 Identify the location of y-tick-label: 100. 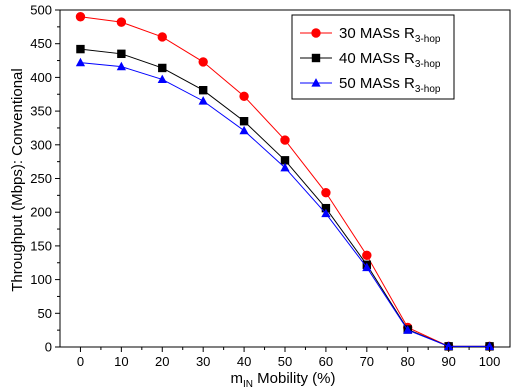
(41, 279).